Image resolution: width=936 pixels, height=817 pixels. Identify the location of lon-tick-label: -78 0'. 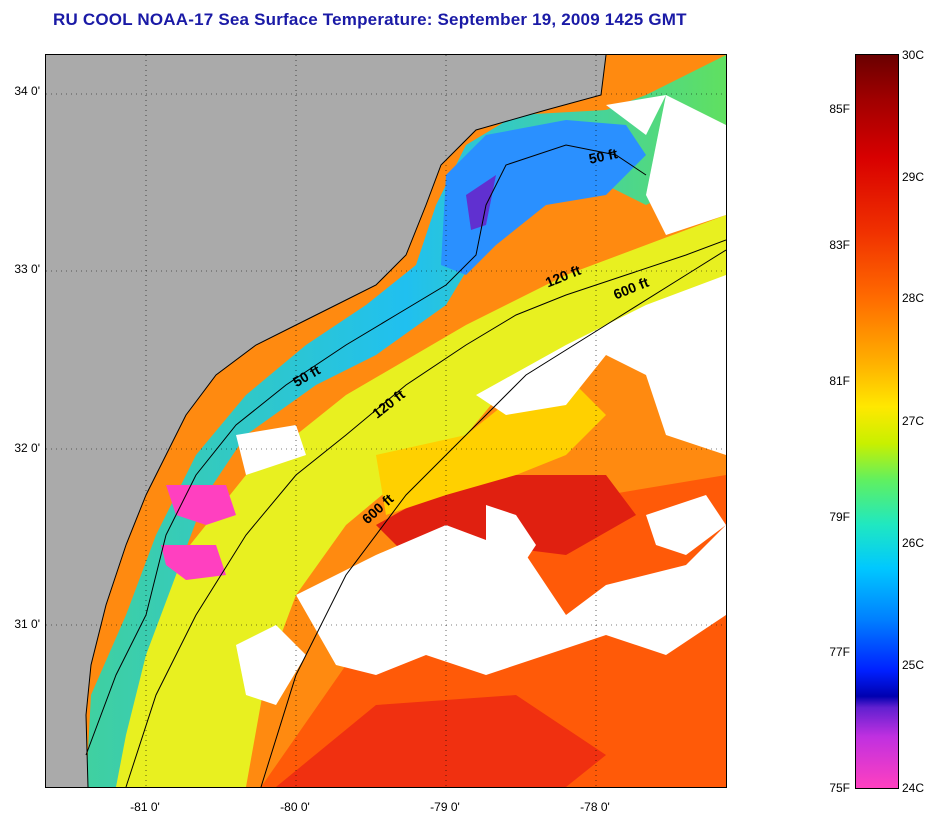
(595, 807).